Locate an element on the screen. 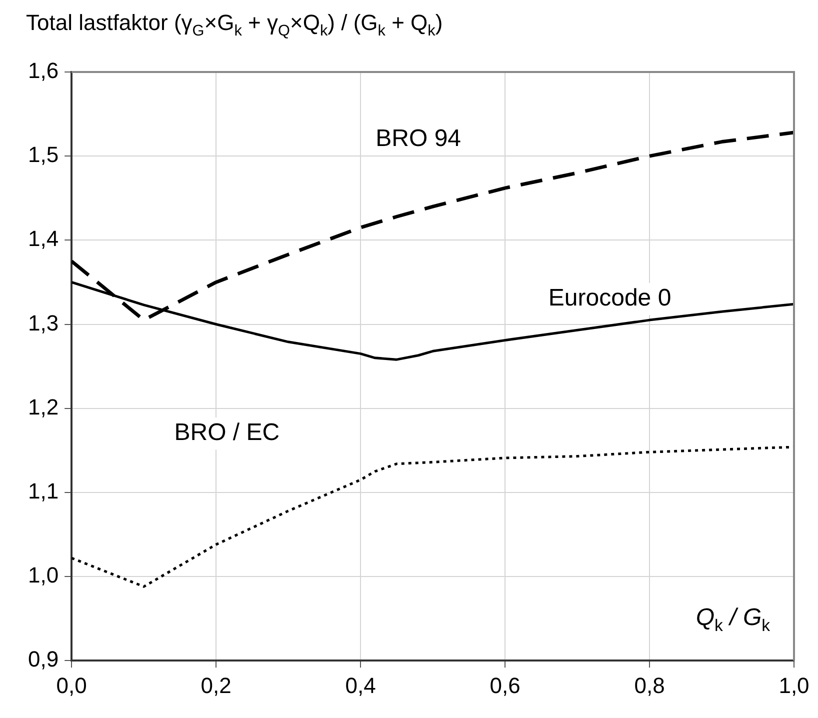 The width and height of the screenshot is (818, 718). x-axis-title: Q$_{k}$ / G$_{k}$ is located at coordinates (733, 620).